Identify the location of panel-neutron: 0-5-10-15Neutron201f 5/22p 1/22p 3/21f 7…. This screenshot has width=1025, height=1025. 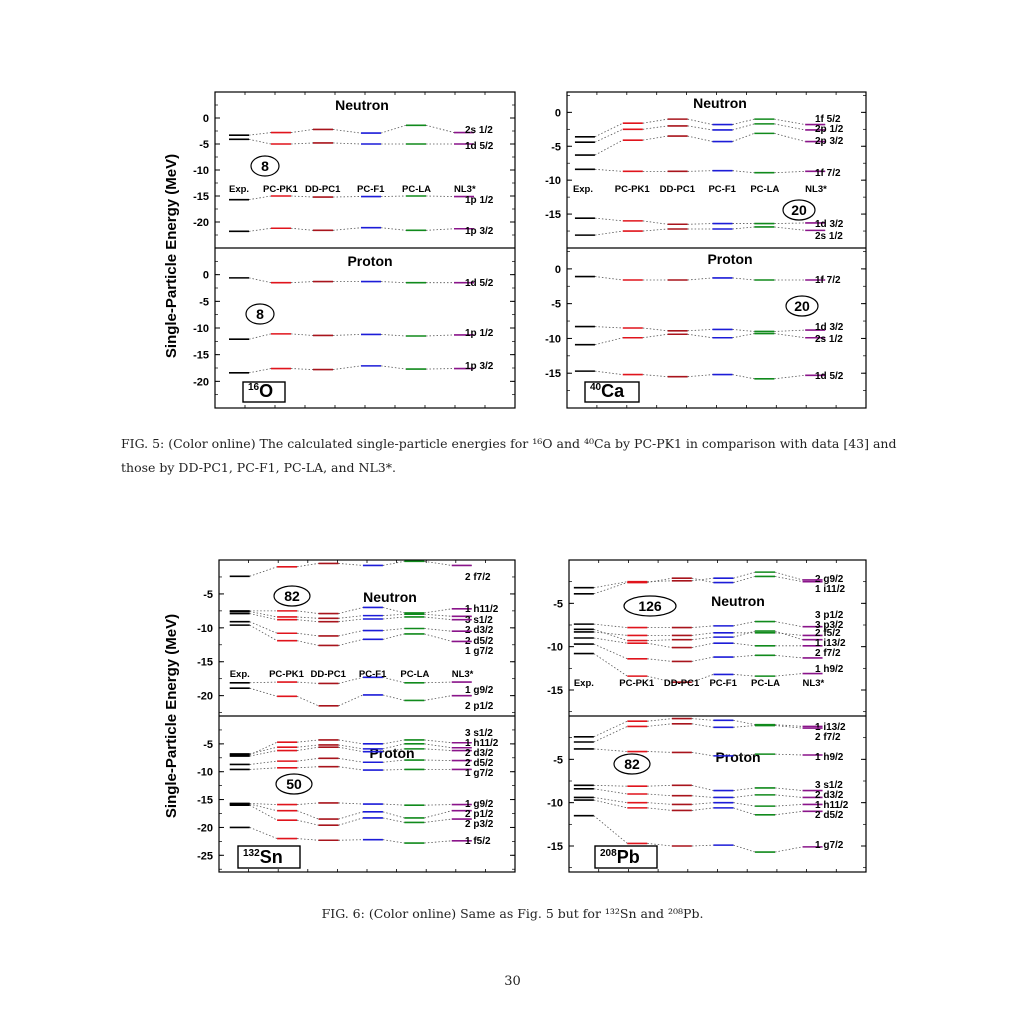
(705, 171).